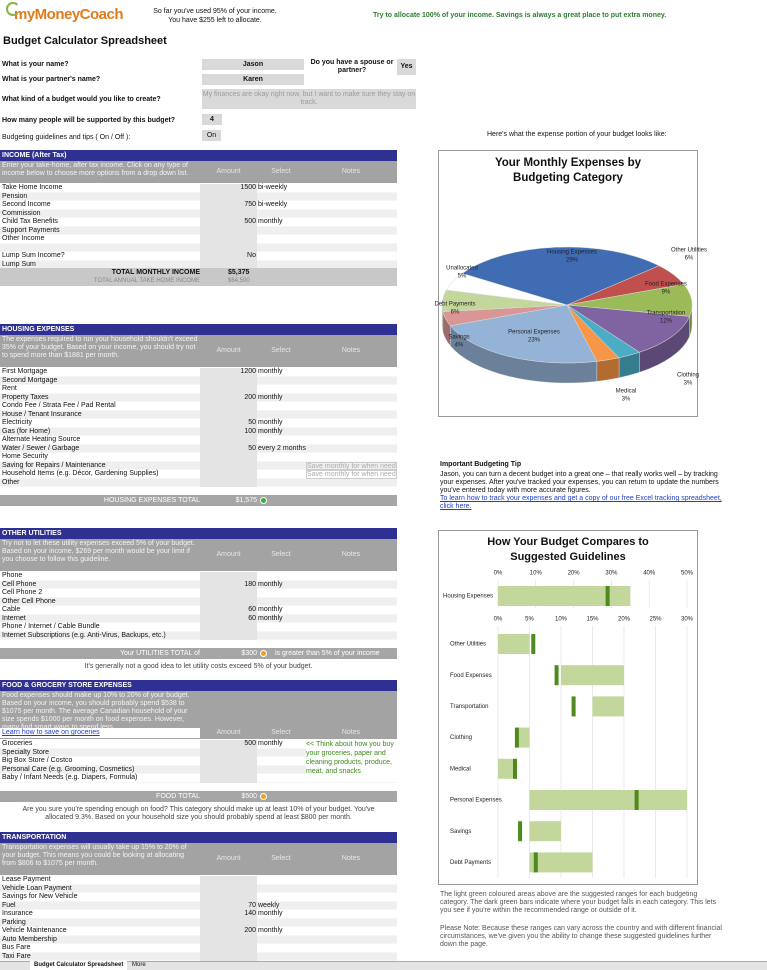  What do you see at coordinates (25, 456) in the screenshot?
I see `row-label: Home Security` at bounding box center [25, 456].